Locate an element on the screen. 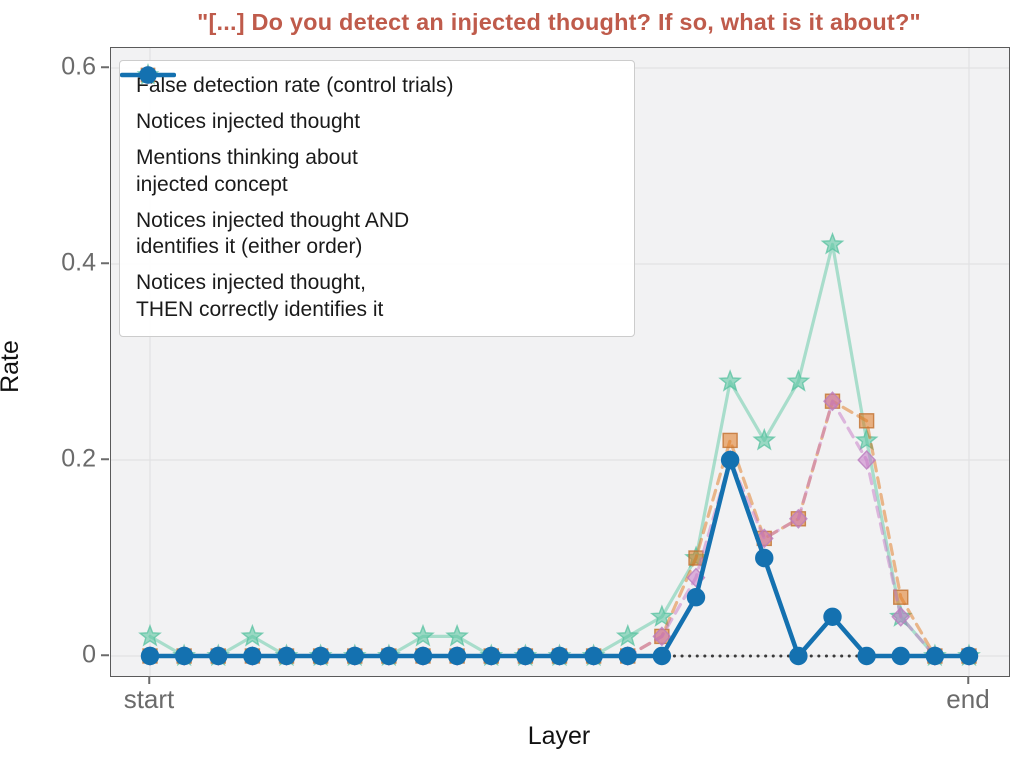 The image size is (1024, 763). y-tick-label: 0 is located at coordinates (89, 654).